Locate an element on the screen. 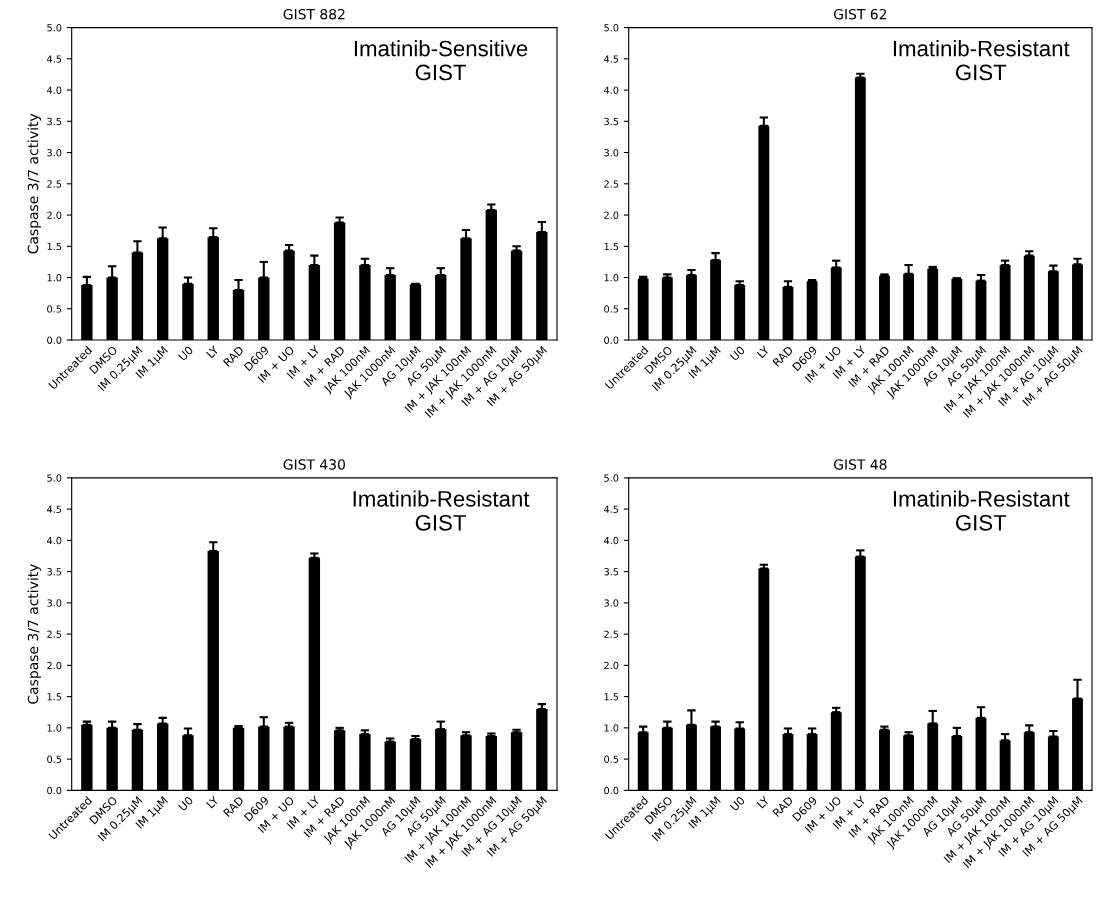  chart-title: GIST 62 is located at coordinates (860, 14).